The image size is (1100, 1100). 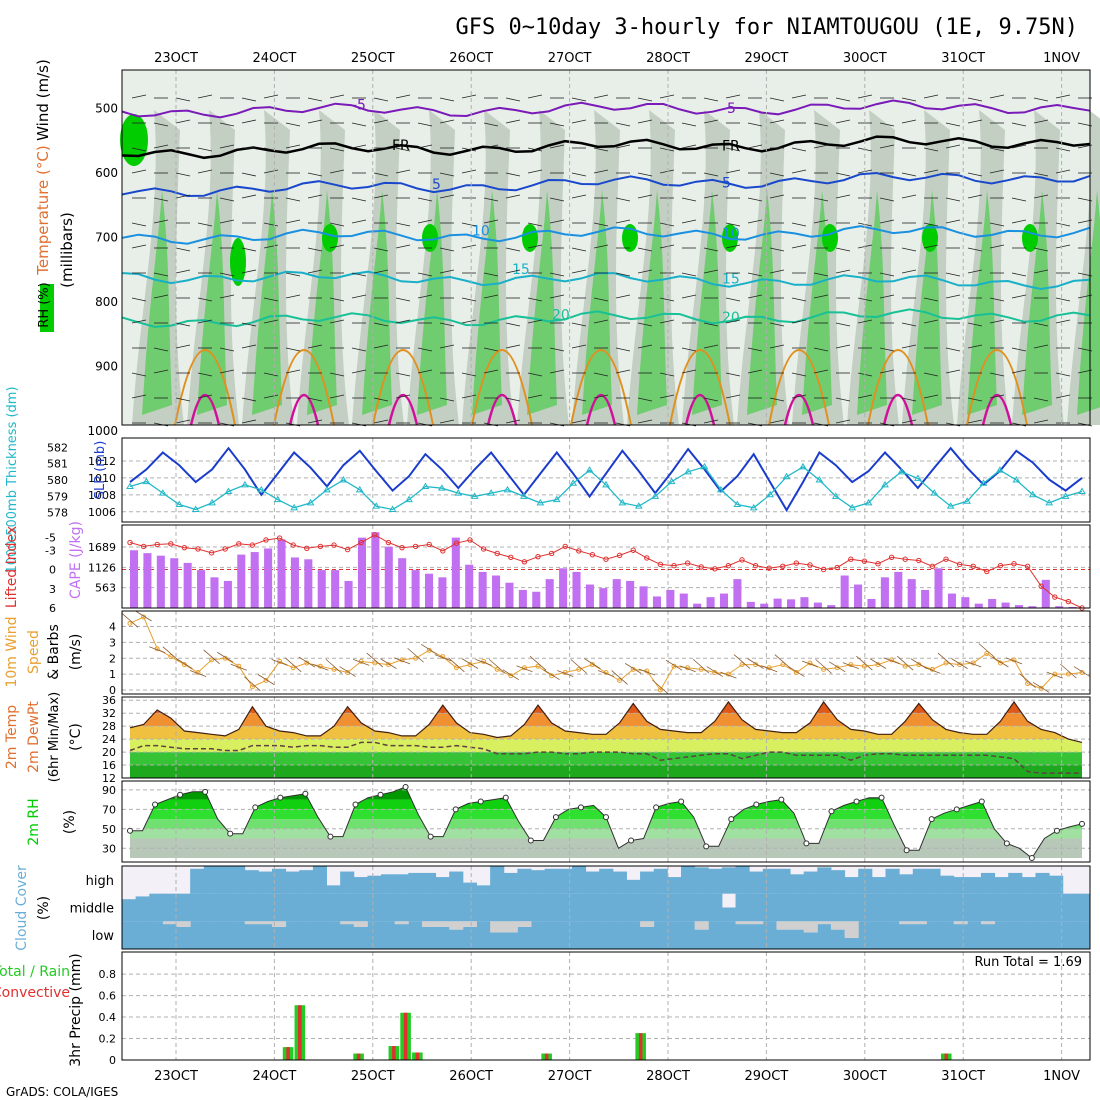 What do you see at coordinates (606, 480) in the screenshot?
I see `slp-frame` at bounding box center [606, 480].